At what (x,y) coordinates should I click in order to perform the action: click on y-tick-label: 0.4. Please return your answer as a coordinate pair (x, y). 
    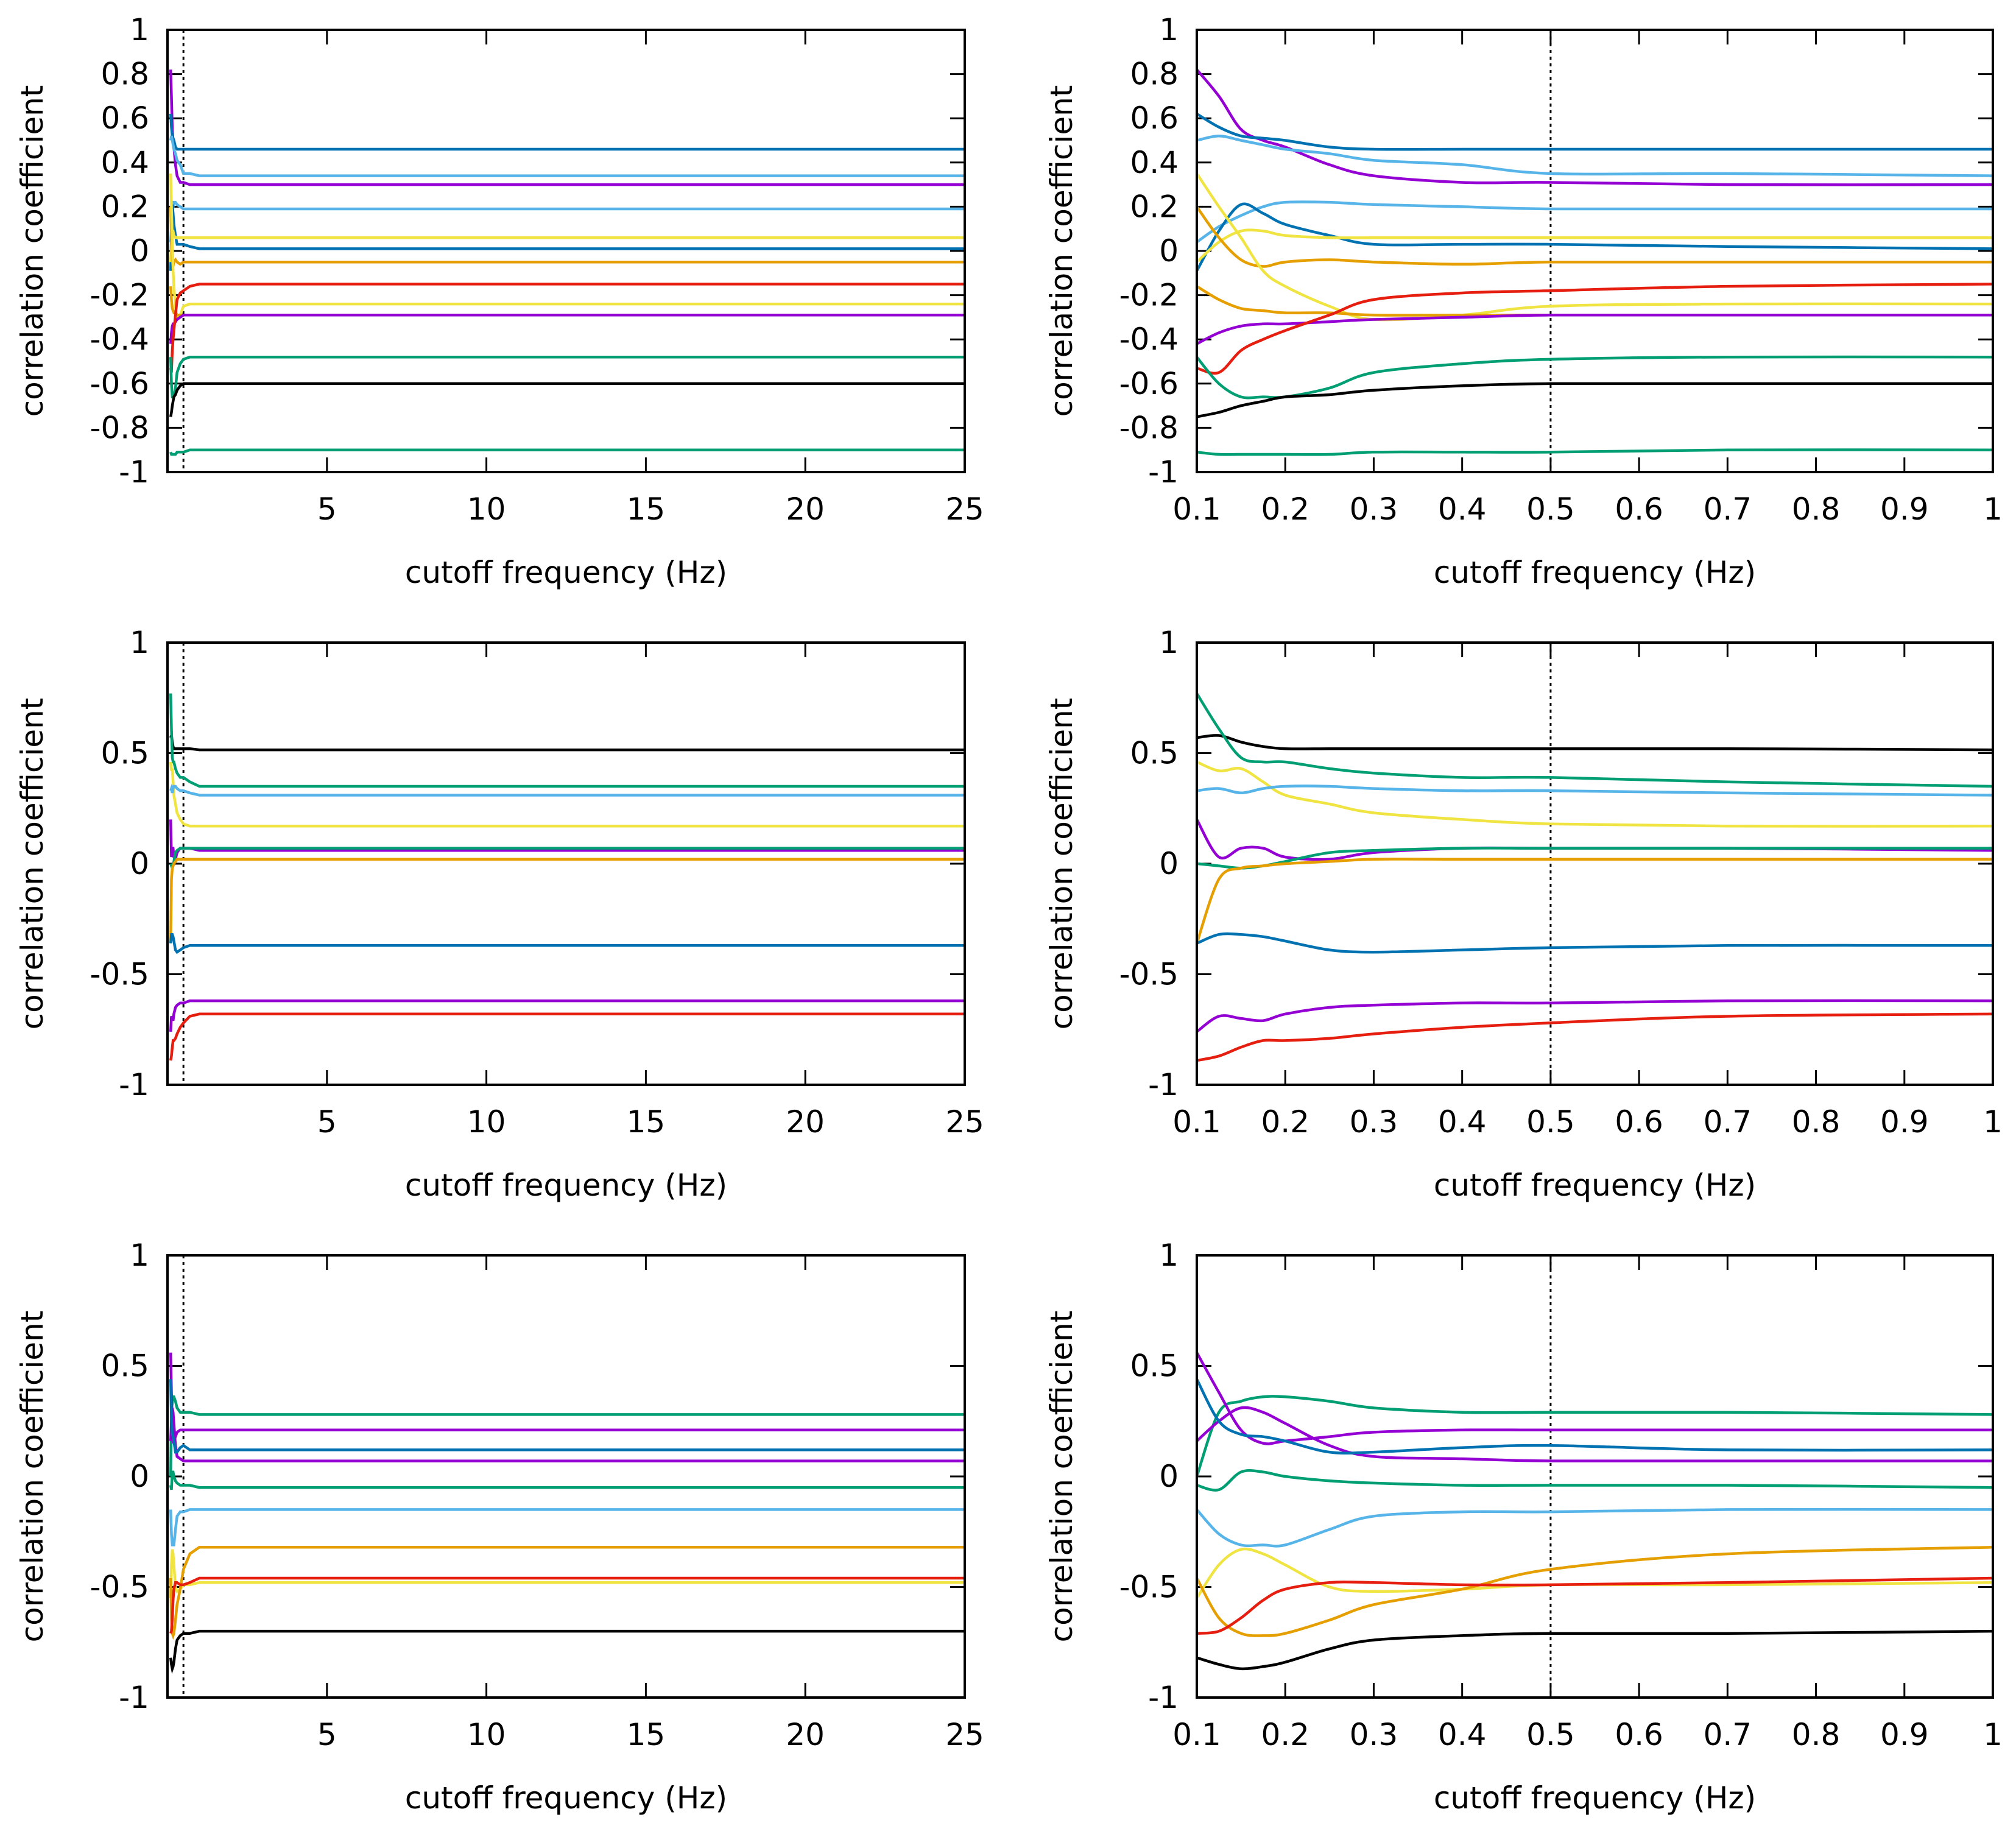
    Looking at the image, I should click on (124, 163).